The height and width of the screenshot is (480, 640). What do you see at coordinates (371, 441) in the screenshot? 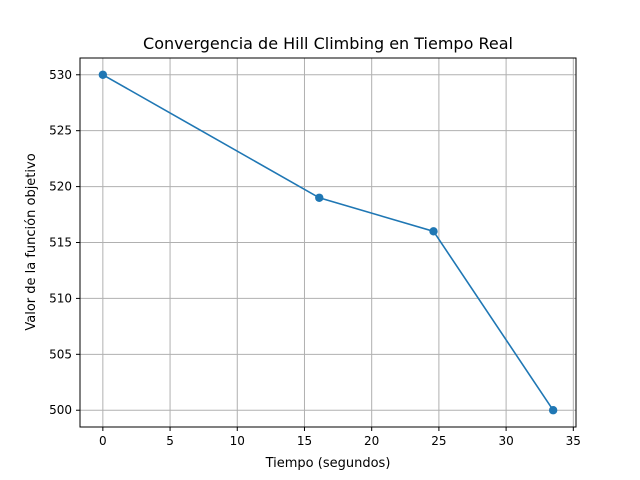
I see `x-tick-label: 20` at bounding box center [371, 441].